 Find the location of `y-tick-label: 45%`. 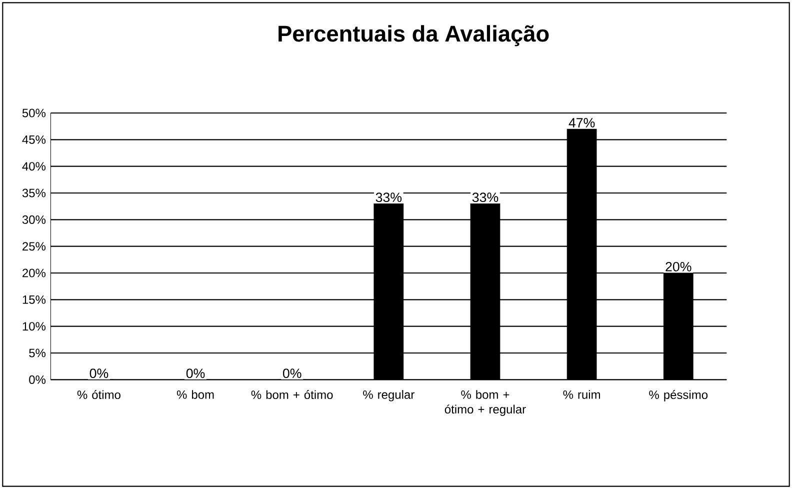

y-tick-label: 45% is located at coordinates (34, 139).